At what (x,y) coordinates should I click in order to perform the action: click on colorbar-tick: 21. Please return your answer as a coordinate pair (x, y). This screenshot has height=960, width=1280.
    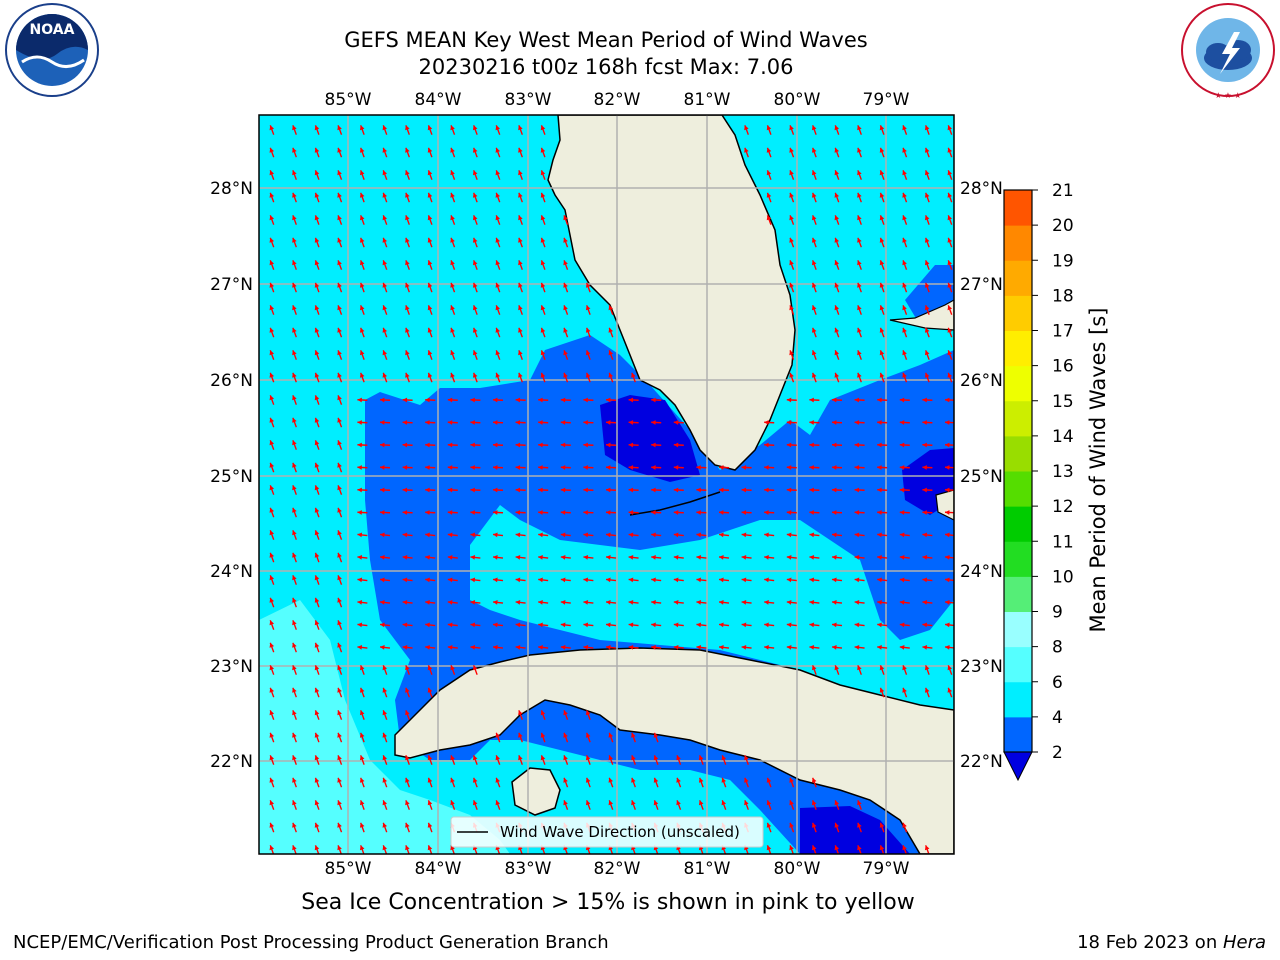
    Looking at the image, I should click on (1063, 191).